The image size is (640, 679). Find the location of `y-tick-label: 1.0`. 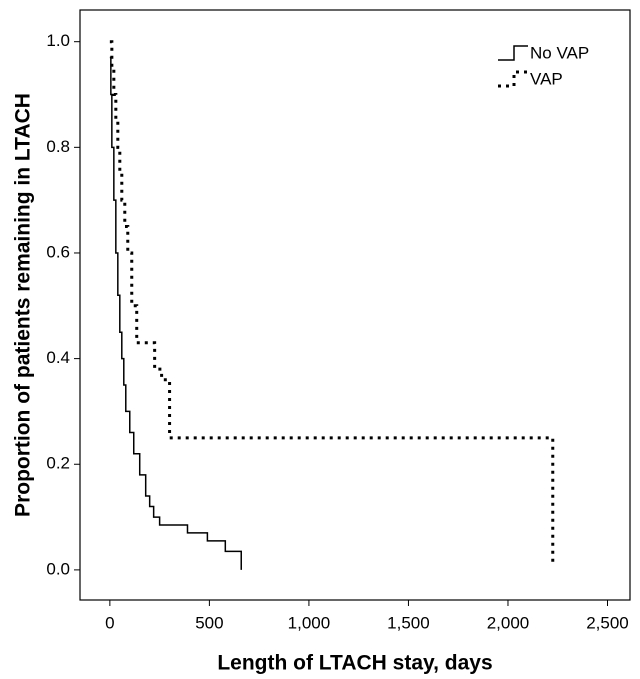

y-tick-label: 1.0 is located at coordinates (58, 40).